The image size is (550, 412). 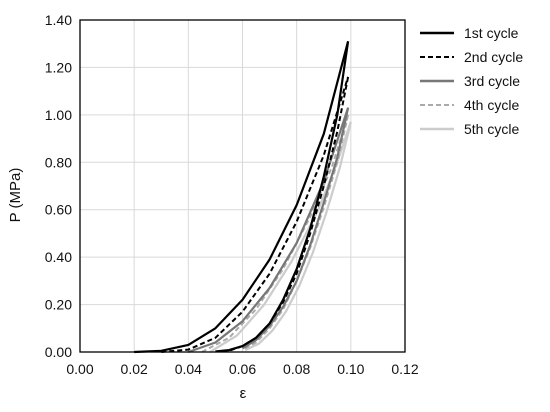 I want to click on legend-label-4th-cycle: 4th cycle, so click(x=491, y=105).